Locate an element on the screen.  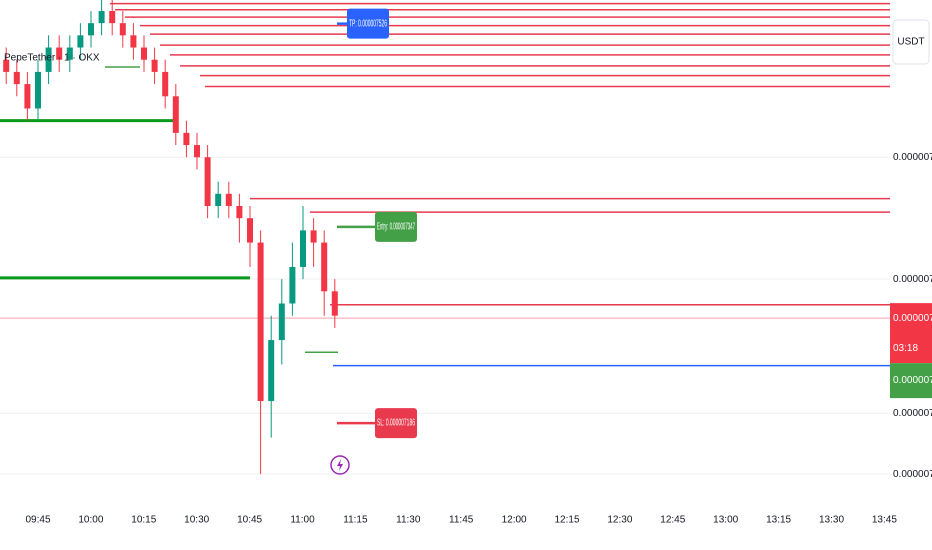
x-tick-label: 10:00 is located at coordinates (90, 520).